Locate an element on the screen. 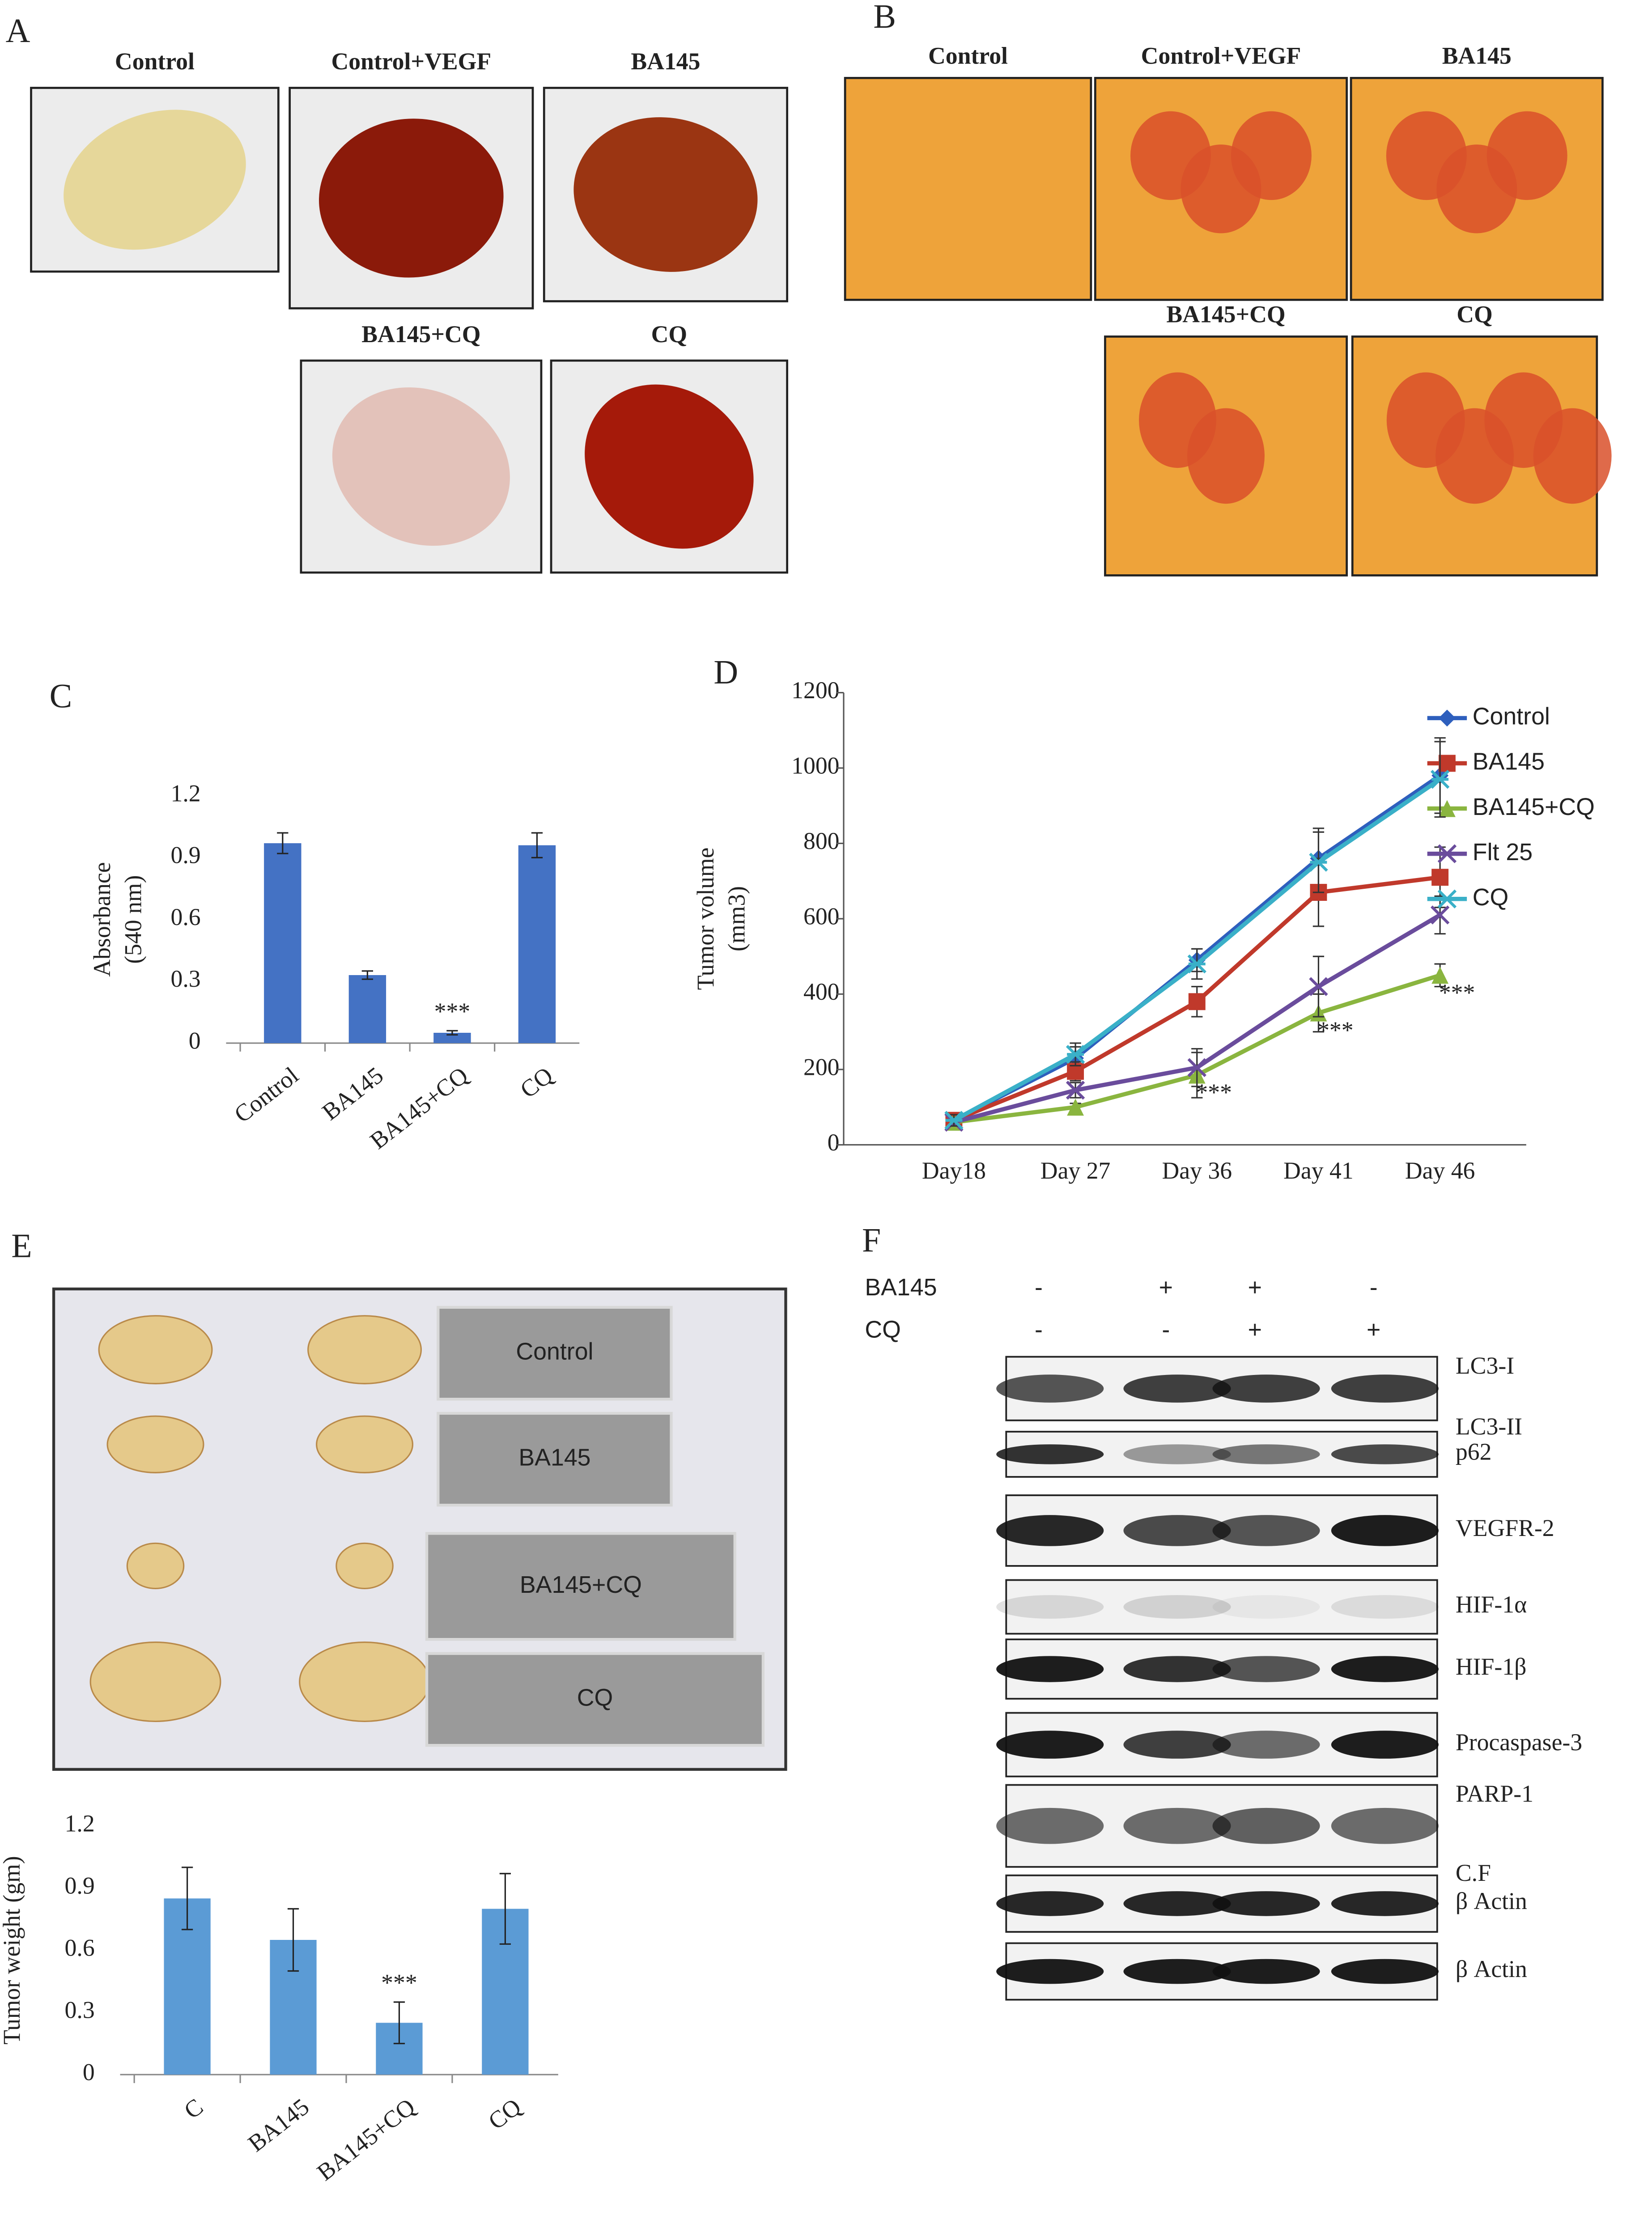 Image resolution: width=1652 pixels, height=2219 pixels. x-tick-label: Day 36 is located at coordinates (1197, 1170).